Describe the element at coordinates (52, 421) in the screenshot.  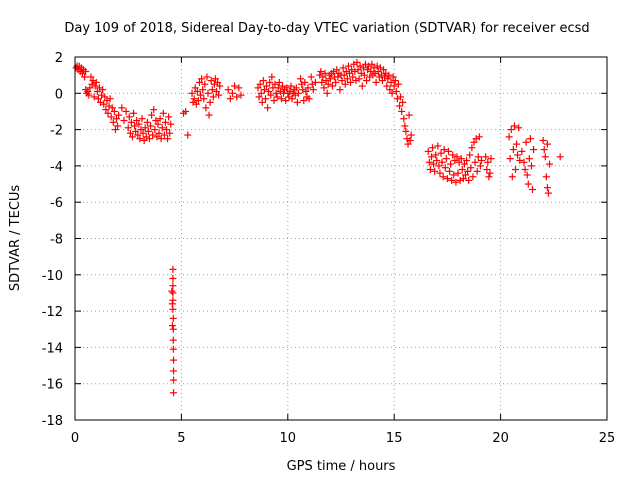
I see `y-tick-label: -18` at that location.